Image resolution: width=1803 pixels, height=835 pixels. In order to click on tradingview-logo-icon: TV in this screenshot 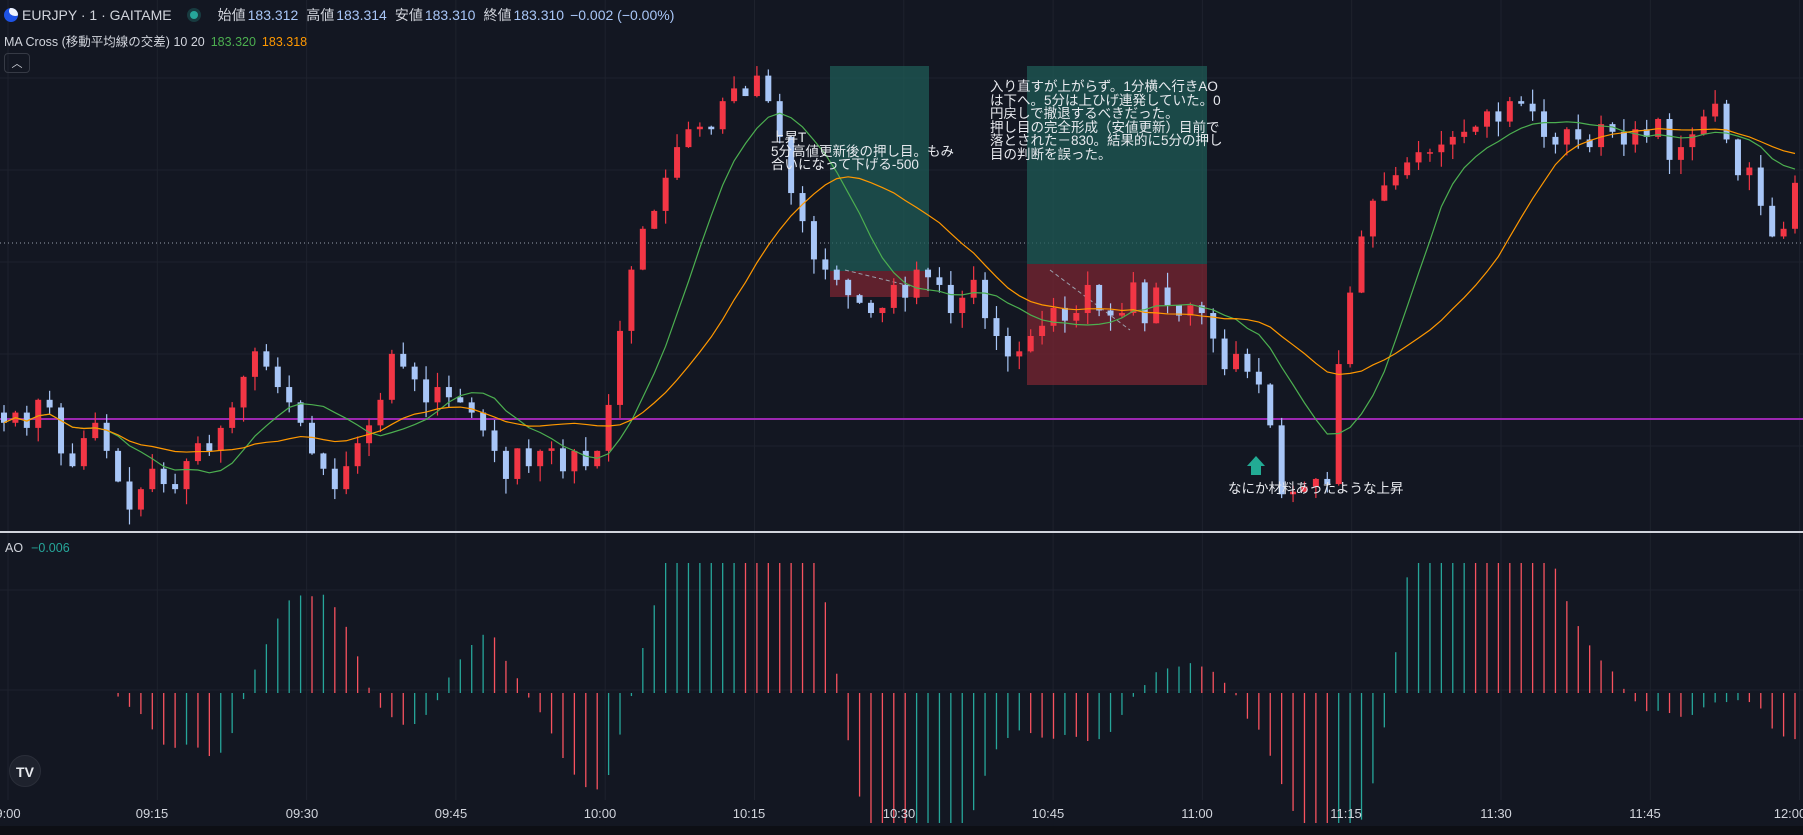, I will do `click(25, 771)`.